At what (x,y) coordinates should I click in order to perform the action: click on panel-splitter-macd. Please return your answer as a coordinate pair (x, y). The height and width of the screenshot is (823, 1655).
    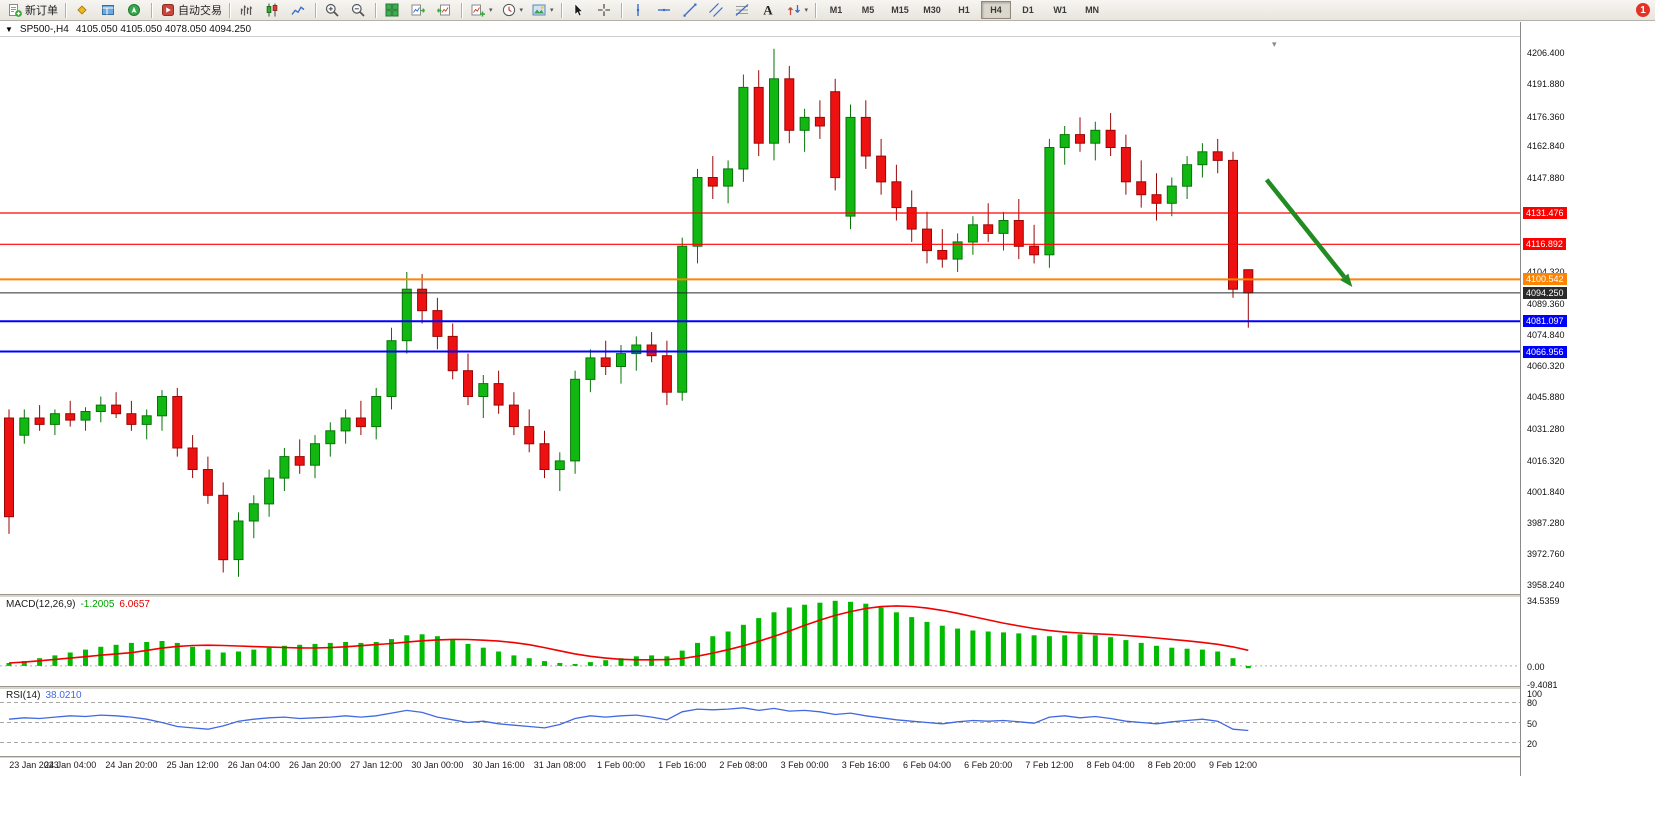
    Looking at the image, I should click on (827, 595).